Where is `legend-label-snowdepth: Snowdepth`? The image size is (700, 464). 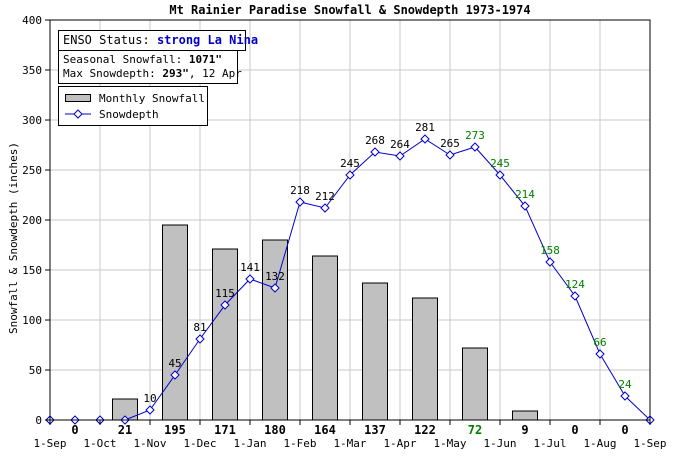
legend-label-snowdepth: Snowdepth is located at coordinates (129, 114).